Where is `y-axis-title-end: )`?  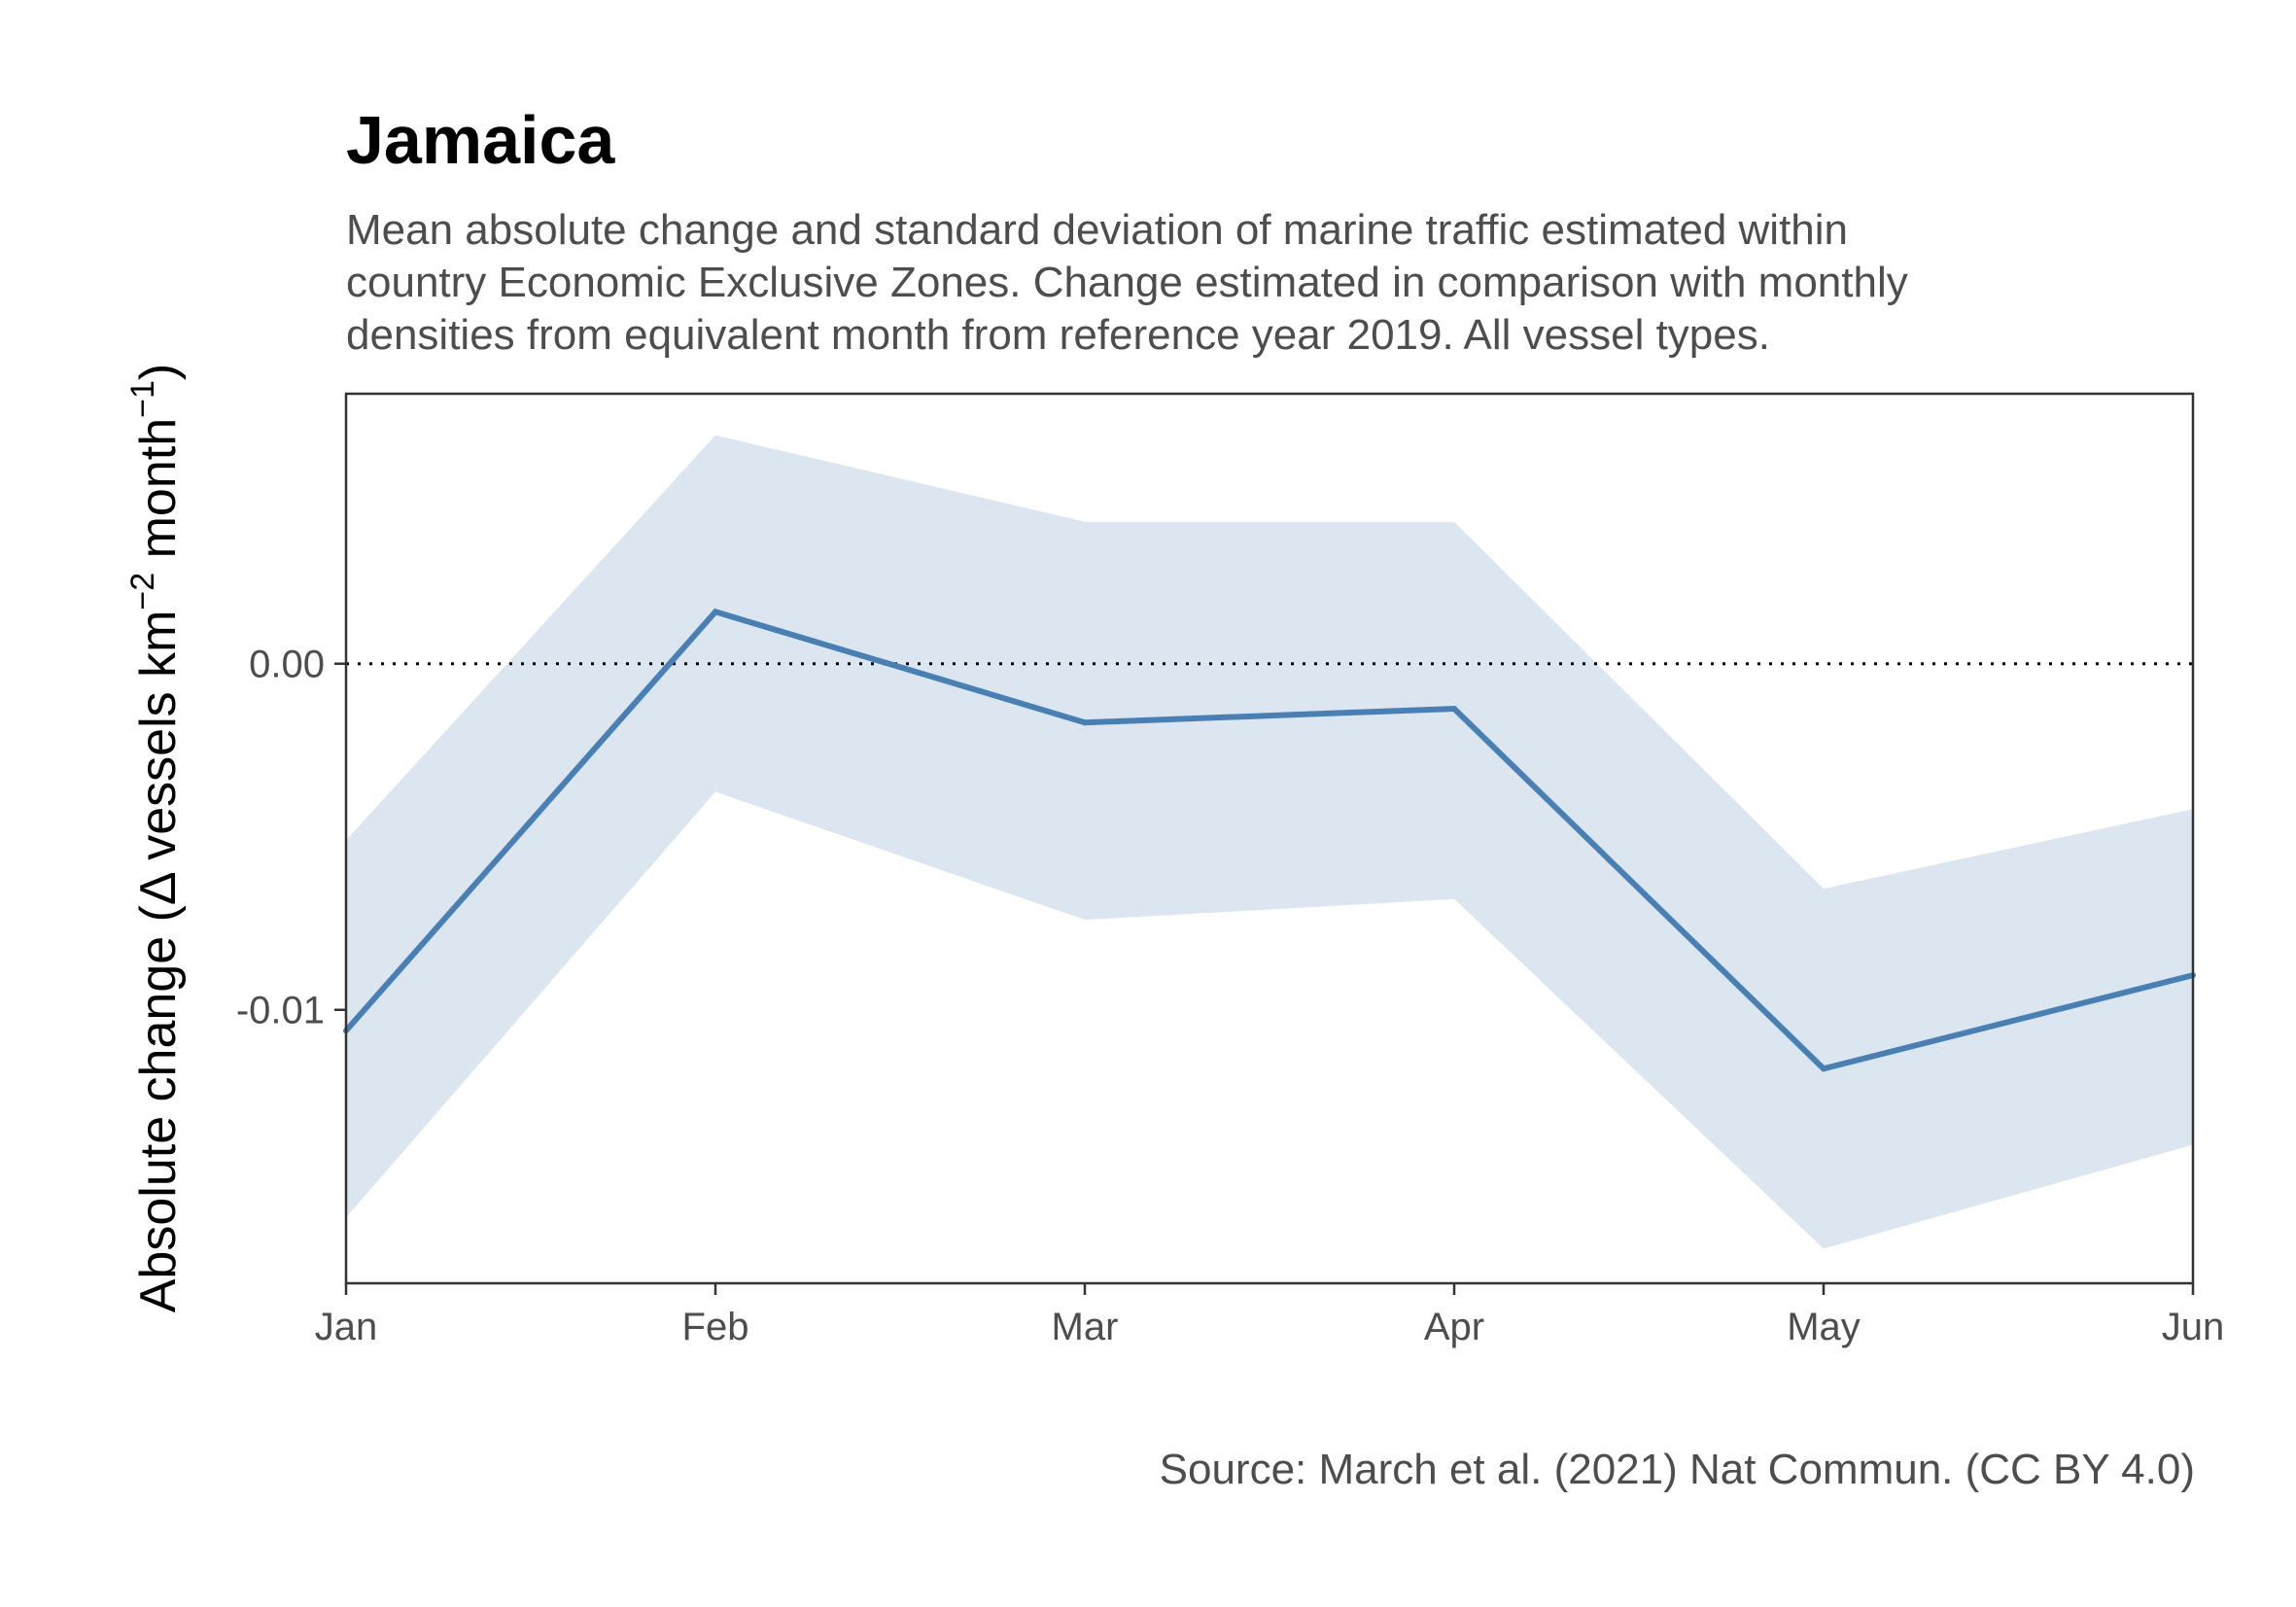
y-axis-title-end: ) is located at coordinates (158, 372).